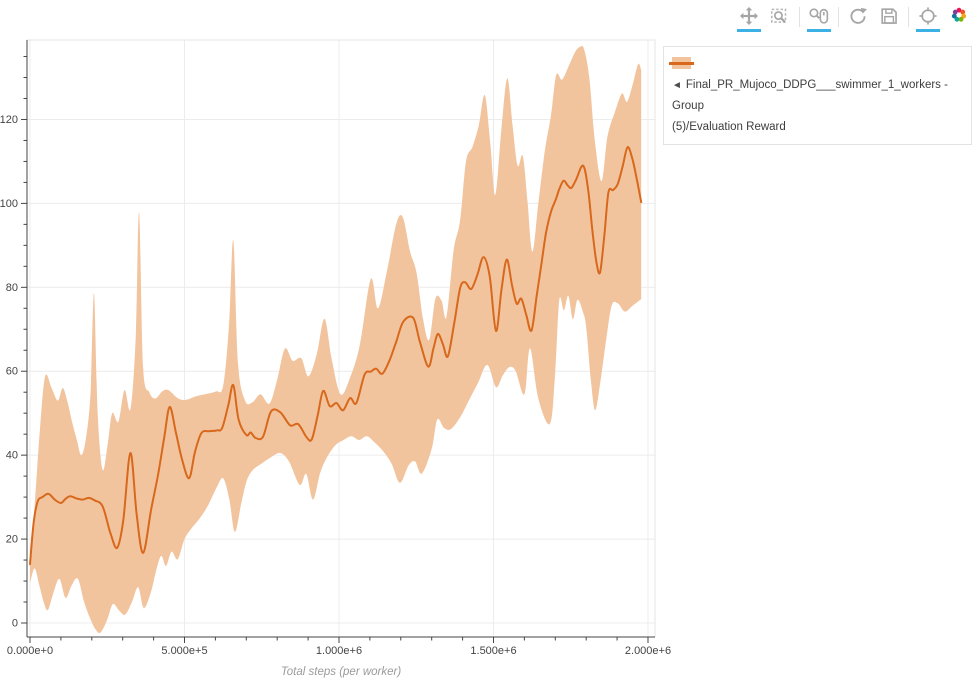  I want to click on pan-icon, so click(749, 16).